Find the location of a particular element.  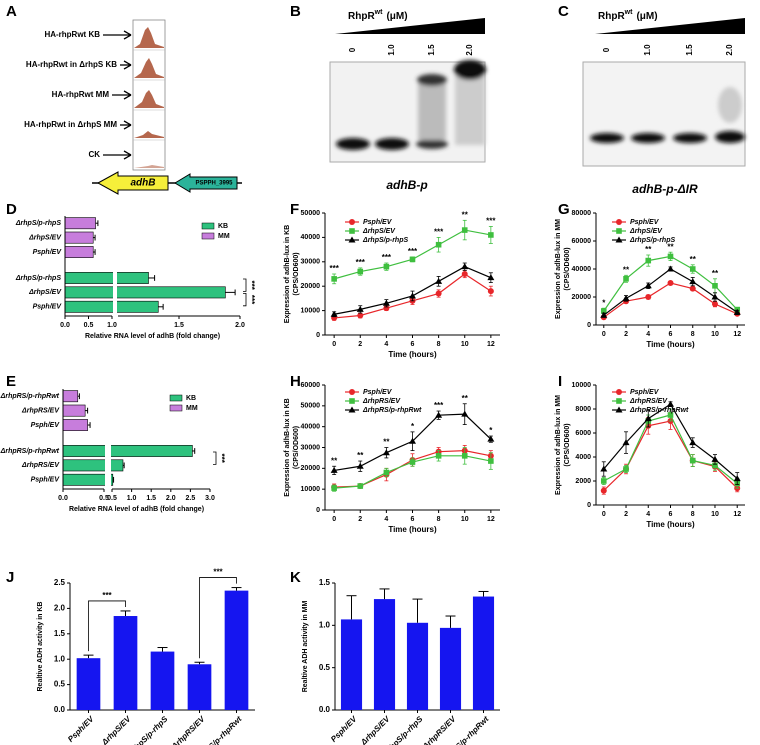

y-tick-label: ΔrhpS/EV is located at coordinates (45, 292).